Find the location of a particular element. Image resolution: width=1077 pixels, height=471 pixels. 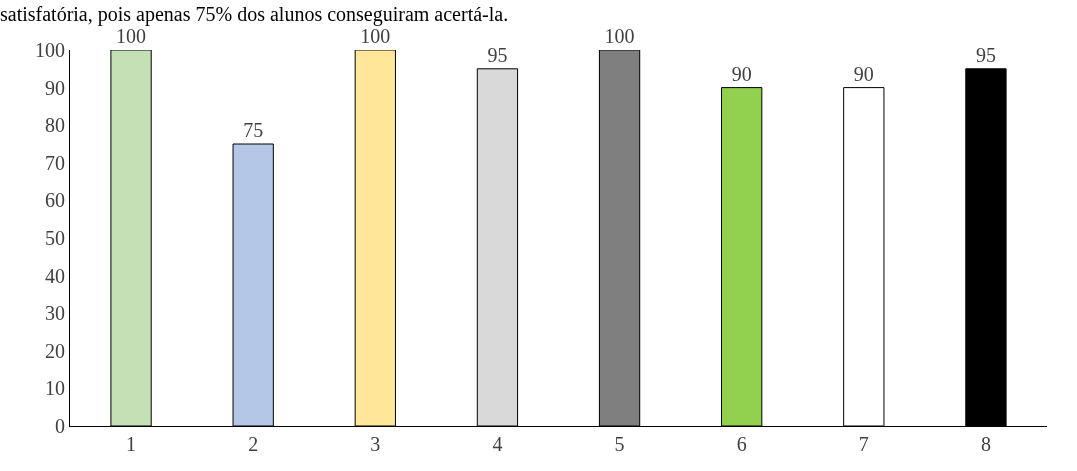

y-tick-label: 50 is located at coordinates (55, 238).